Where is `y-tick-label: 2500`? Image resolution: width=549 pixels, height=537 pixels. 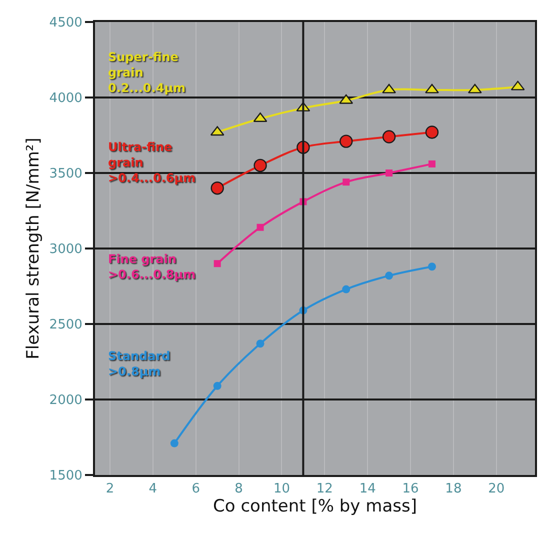 y-tick-label: 2500 is located at coordinates (65, 325).